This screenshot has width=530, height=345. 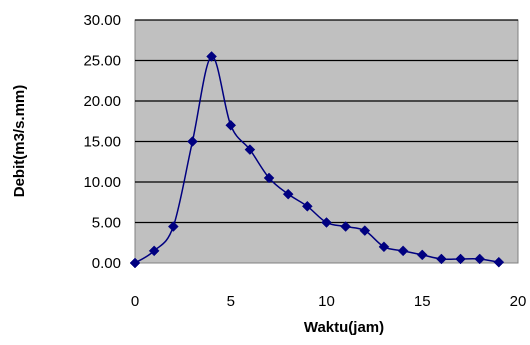 I want to click on y-tick-label: 30.00, so click(x=102, y=20).